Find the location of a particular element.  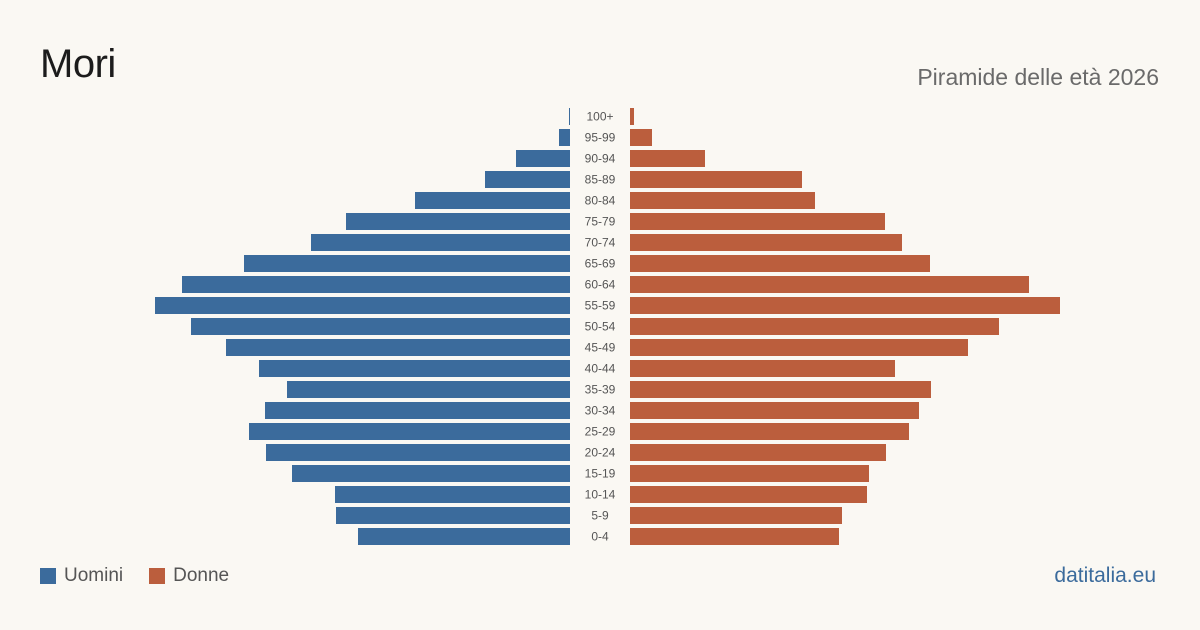

age-label-80-84: 80-84 is located at coordinates (600, 201).